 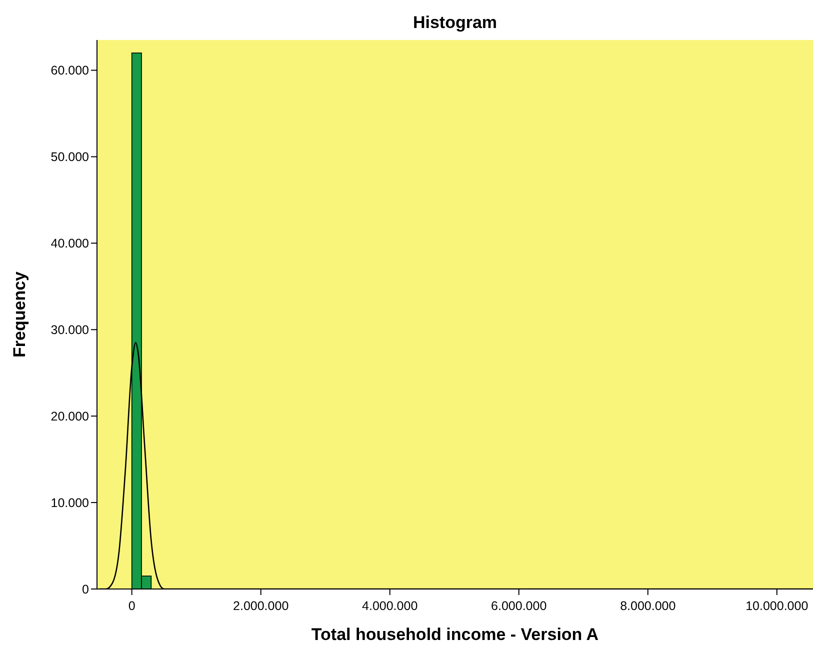 What do you see at coordinates (648, 606) in the screenshot?
I see `x-tick-label: 8.000.000` at bounding box center [648, 606].